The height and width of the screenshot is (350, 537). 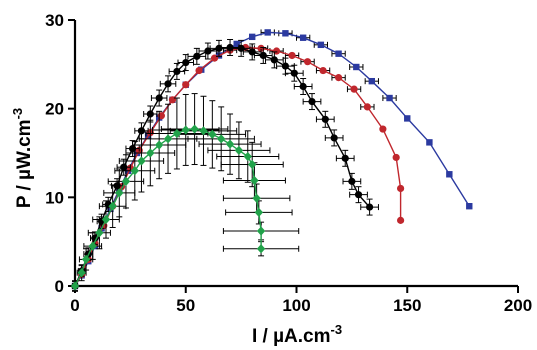 What do you see at coordinates (60, 153) in the screenshot?
I see `y-ticks: 0 10 20 30` at bounding box center [60, 153].